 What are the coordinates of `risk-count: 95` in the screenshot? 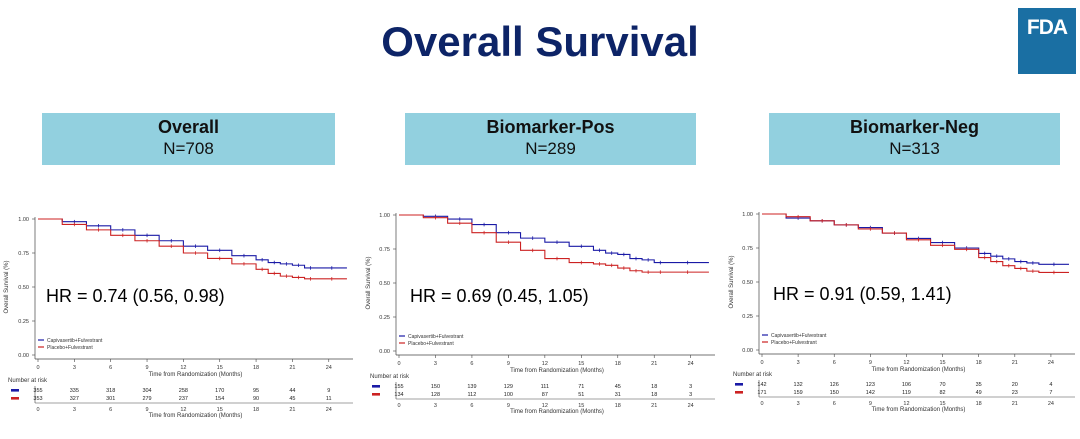 It's located at (256, 391).